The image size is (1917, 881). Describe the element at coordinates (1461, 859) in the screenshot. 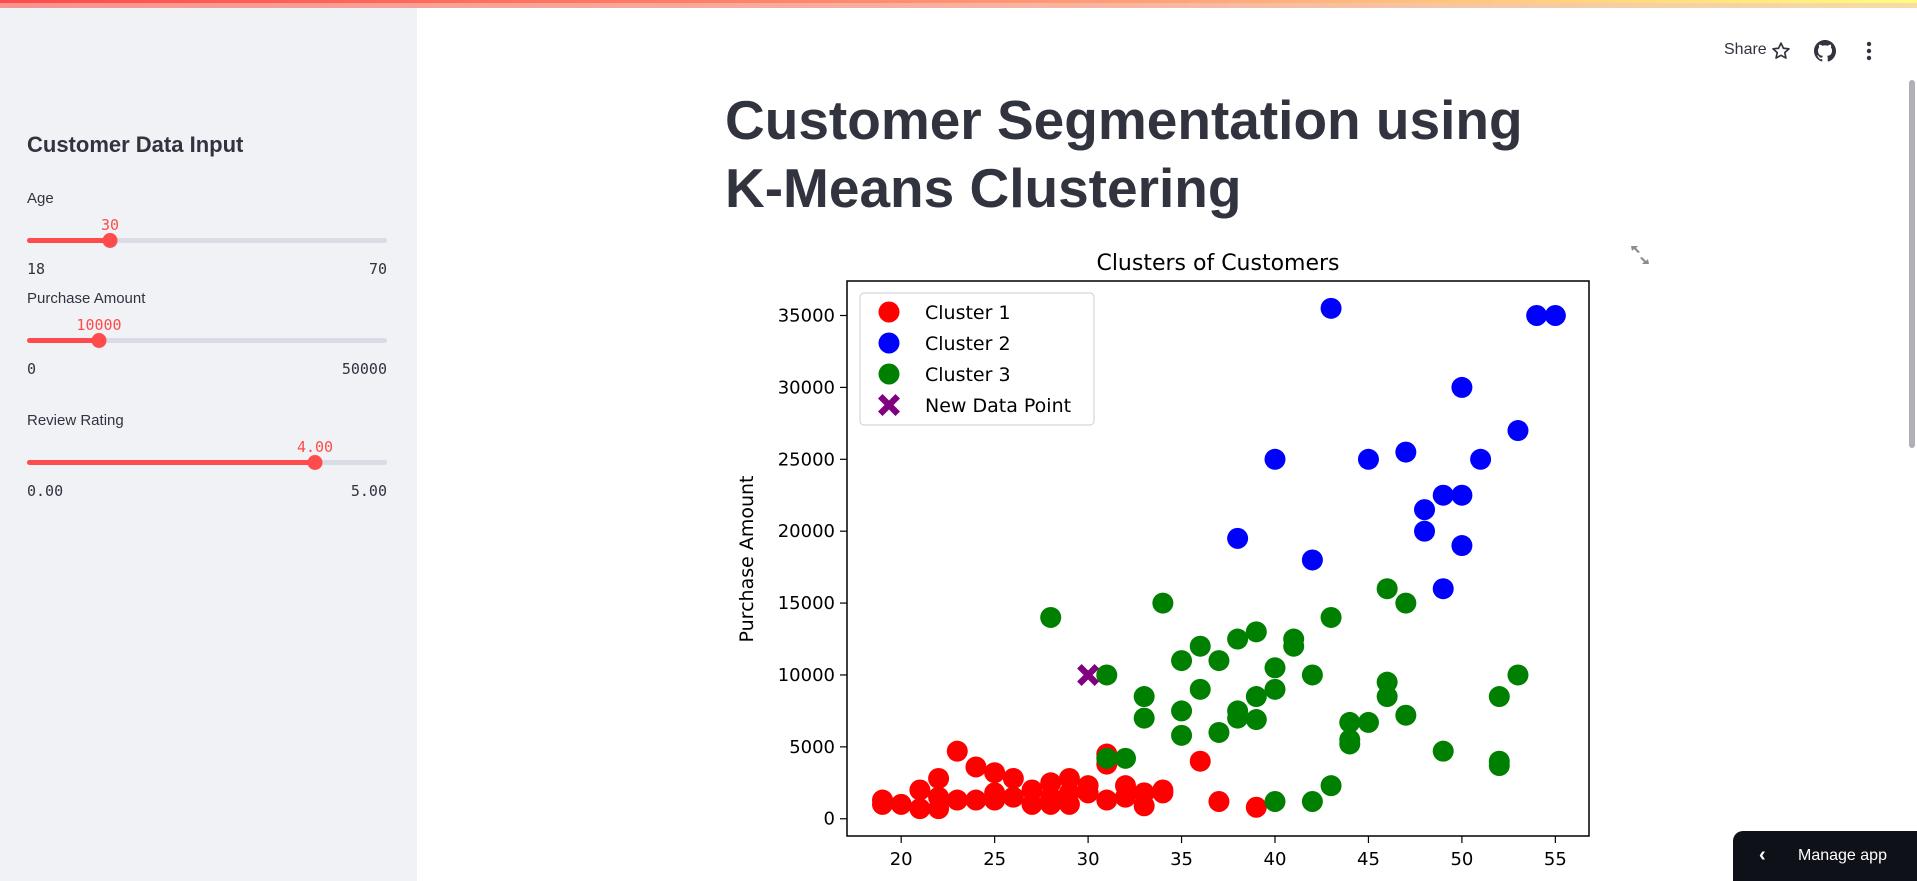

I see `x-tick-label: 50` at that location.